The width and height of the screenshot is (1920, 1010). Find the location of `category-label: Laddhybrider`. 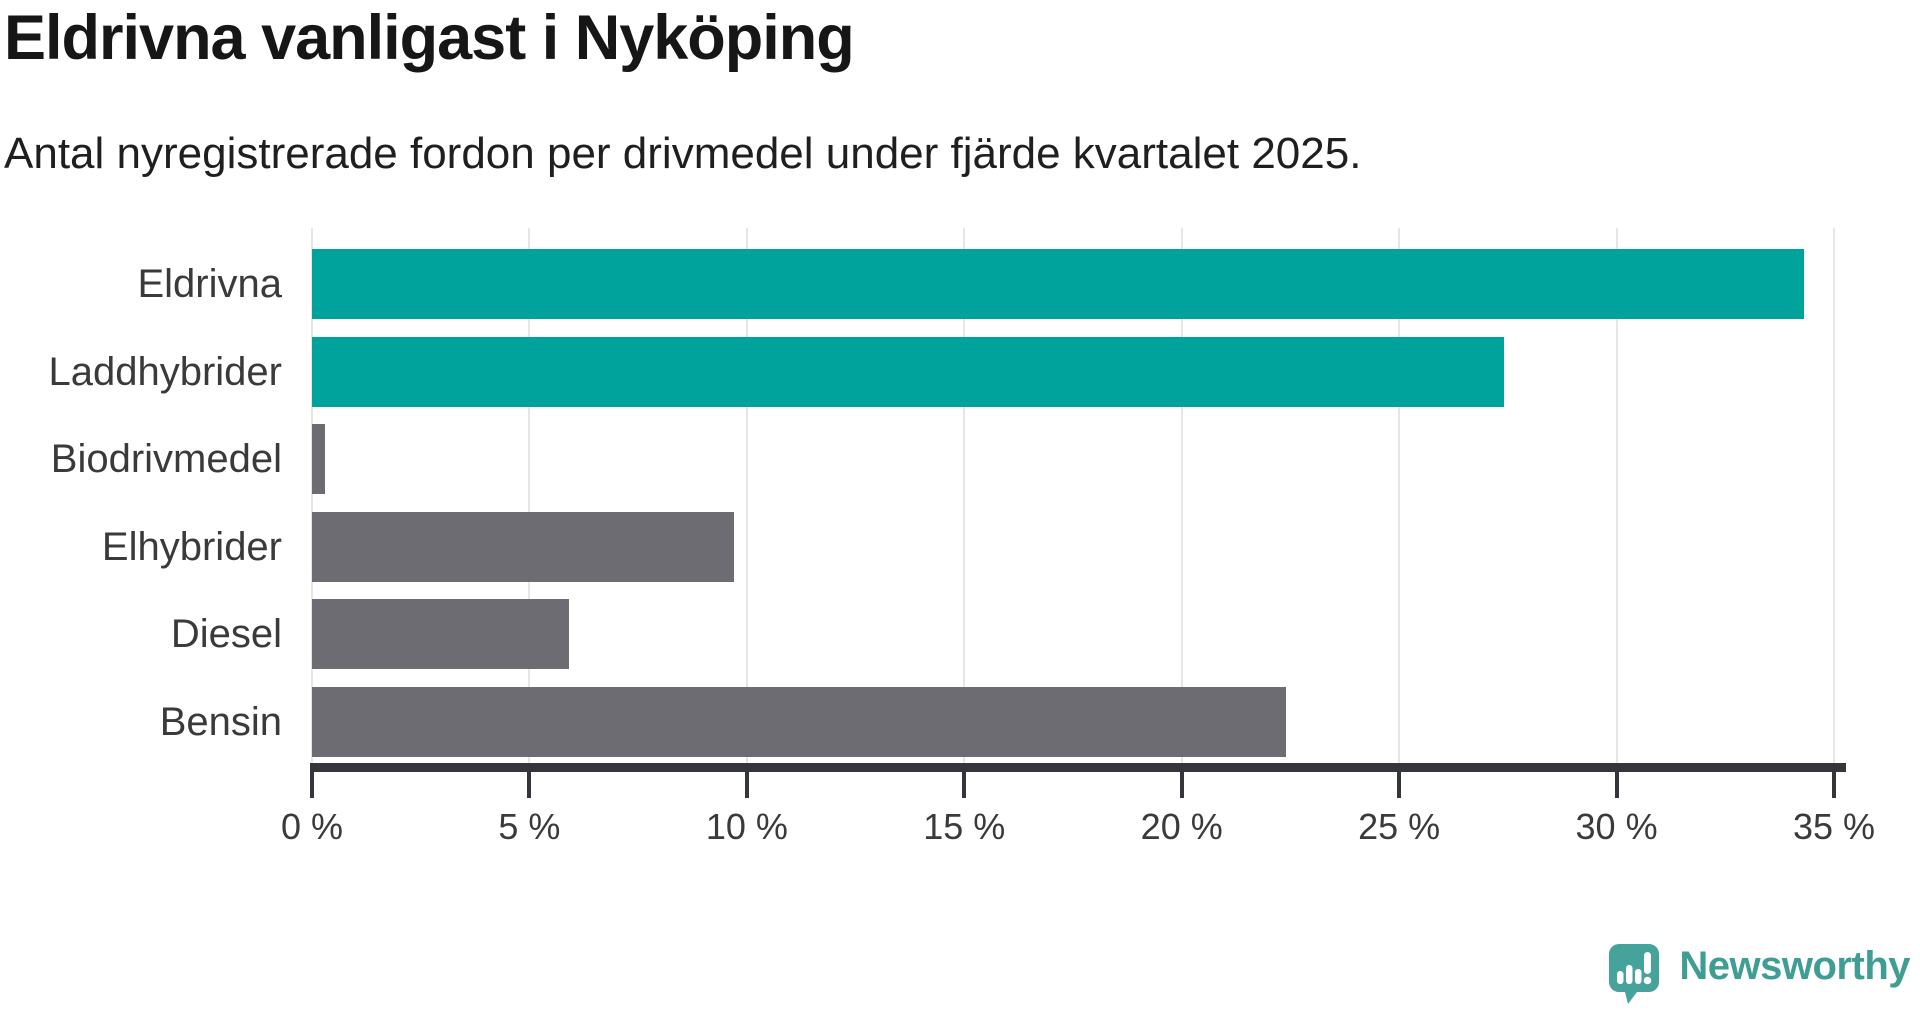

category-label: Laddhybrider is located at coordinates (165, 371).